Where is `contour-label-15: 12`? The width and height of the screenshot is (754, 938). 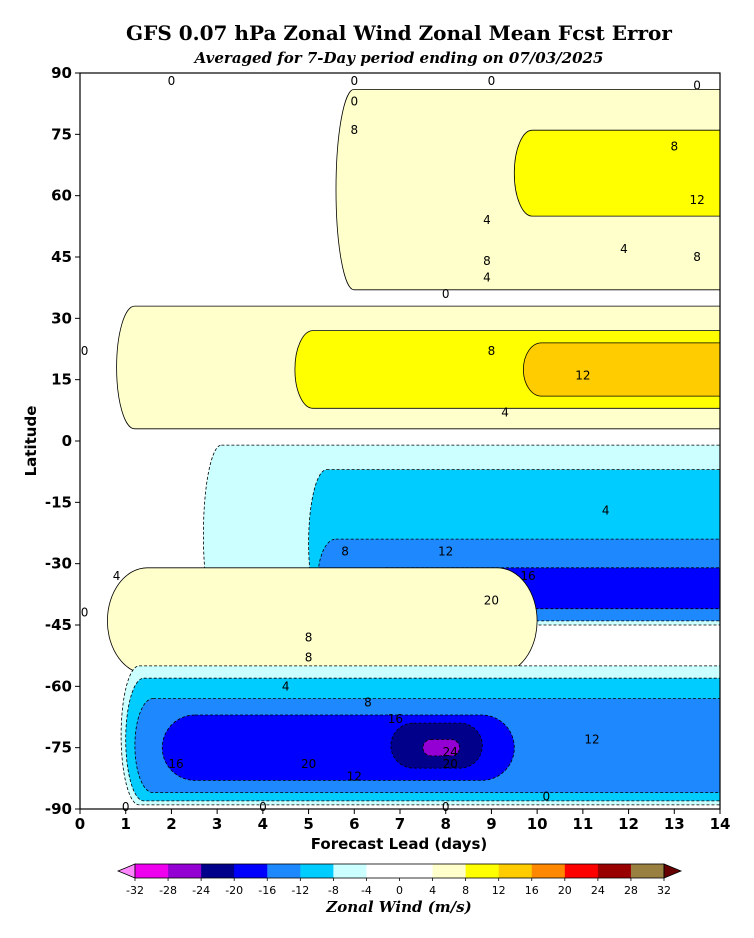
contour-label-15: 12 is located at coordinates (582, 376).